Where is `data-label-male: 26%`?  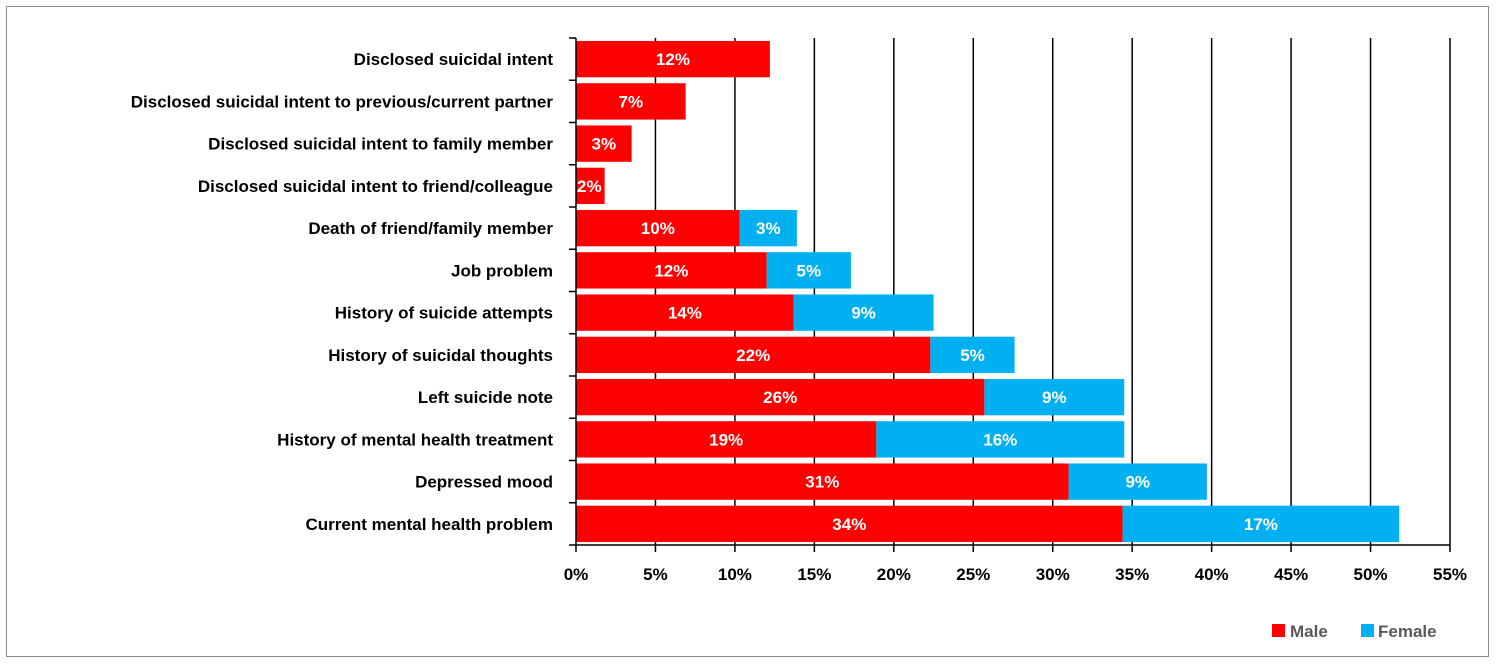
data-label-male: 26% is located at coordinates (780, 397).